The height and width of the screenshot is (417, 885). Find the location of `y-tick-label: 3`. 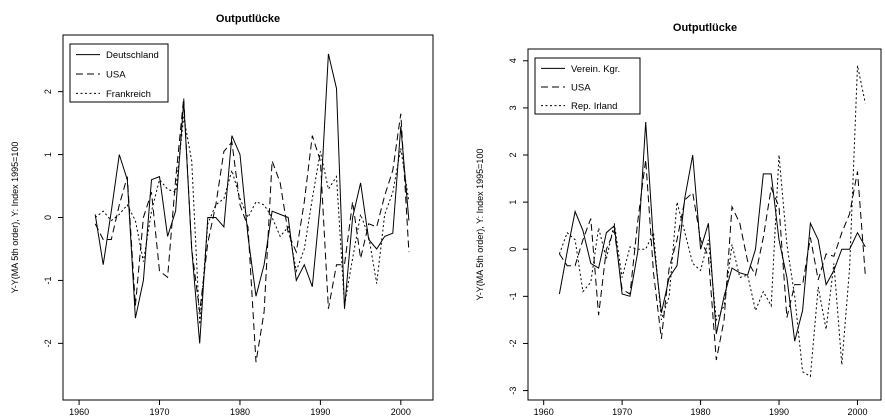

y-tick-label: 3 is located at coordinates (513, 107).